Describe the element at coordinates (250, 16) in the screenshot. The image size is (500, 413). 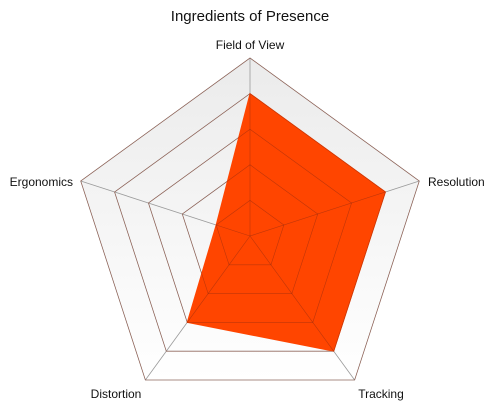
I see `chart-title: Ingredients of Presence` at that location.